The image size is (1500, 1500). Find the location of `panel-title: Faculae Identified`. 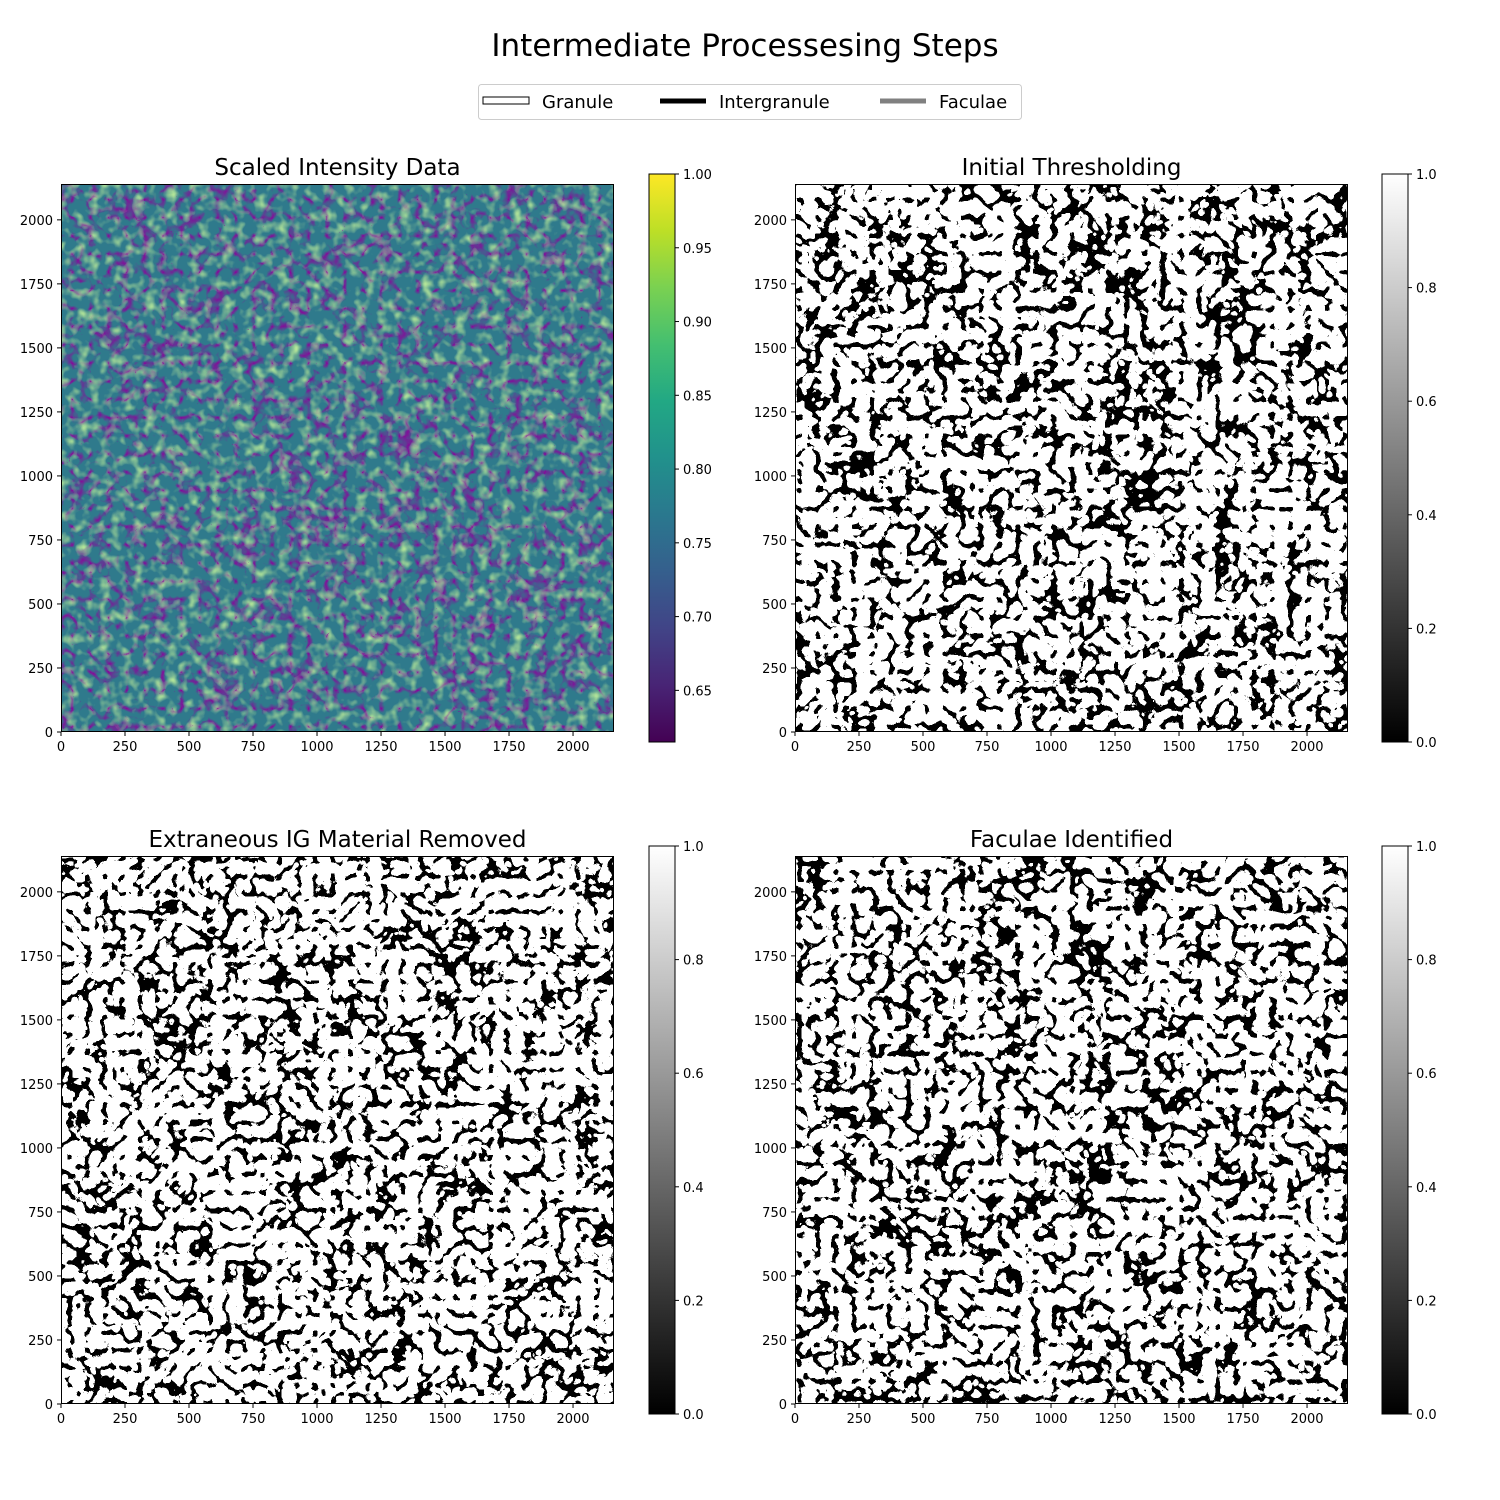

panel-title: Faculae Identified is located at coordinates (1071, 840).